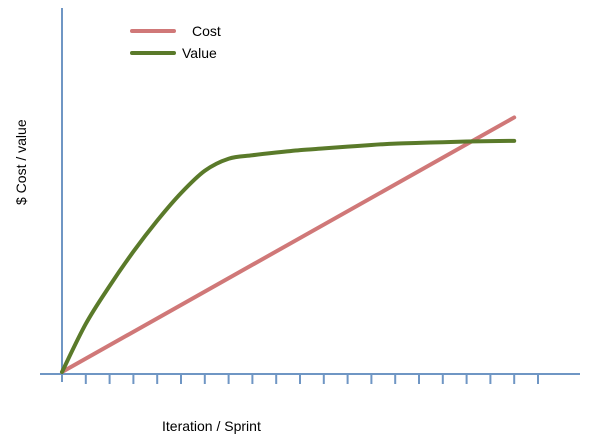  Describe the element at coordinates (206, 31) in the screenshot. I see `legend-label-cost: Cost` at that location.